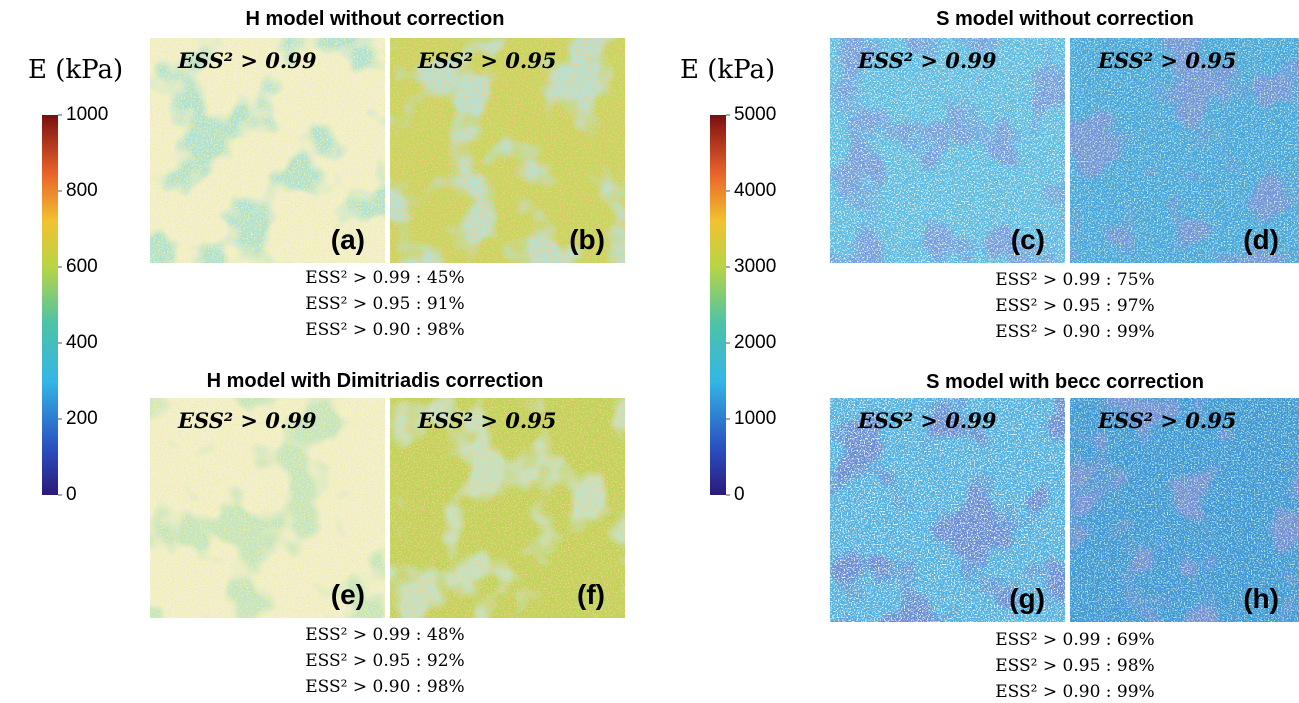 The image size is (1299, 703). I want to click on colorbar-tick-label: 5000, so click(755, 114).